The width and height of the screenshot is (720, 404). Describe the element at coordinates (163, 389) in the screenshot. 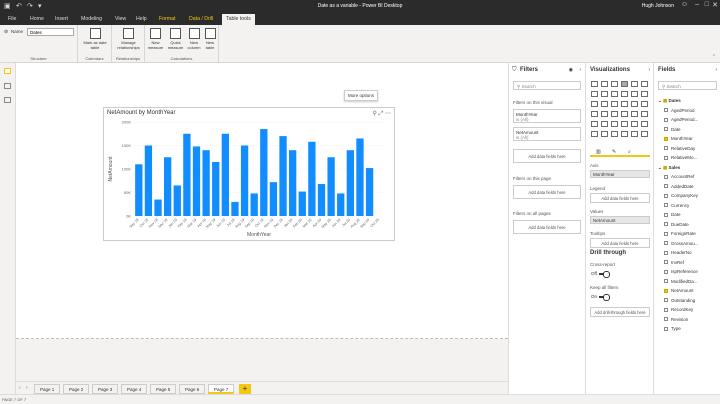

I see `page-tab: Page 5` at that location.